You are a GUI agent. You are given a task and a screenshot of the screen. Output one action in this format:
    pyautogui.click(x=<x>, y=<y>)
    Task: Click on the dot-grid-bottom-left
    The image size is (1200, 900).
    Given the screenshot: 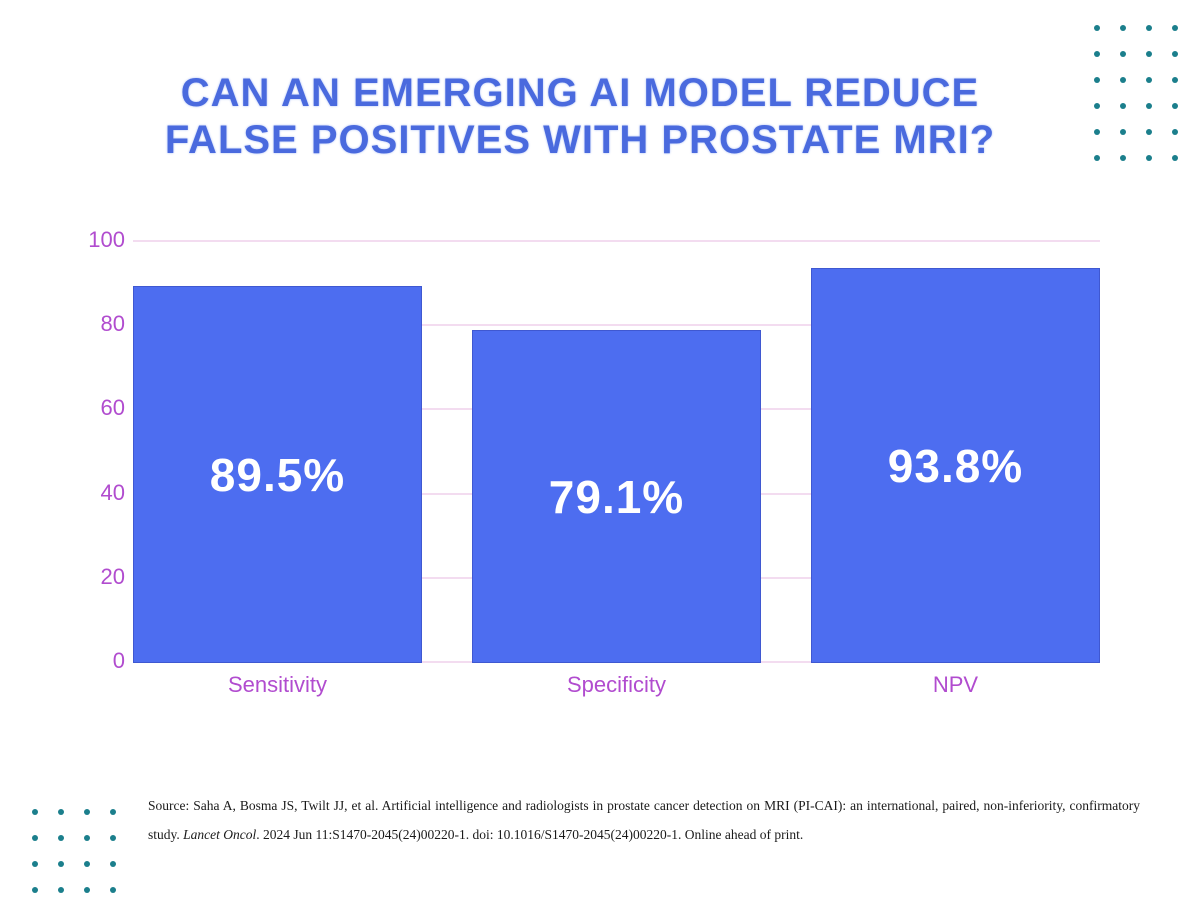 What is the action you would take?
    pyautogui.click(x=74, y=851)
    